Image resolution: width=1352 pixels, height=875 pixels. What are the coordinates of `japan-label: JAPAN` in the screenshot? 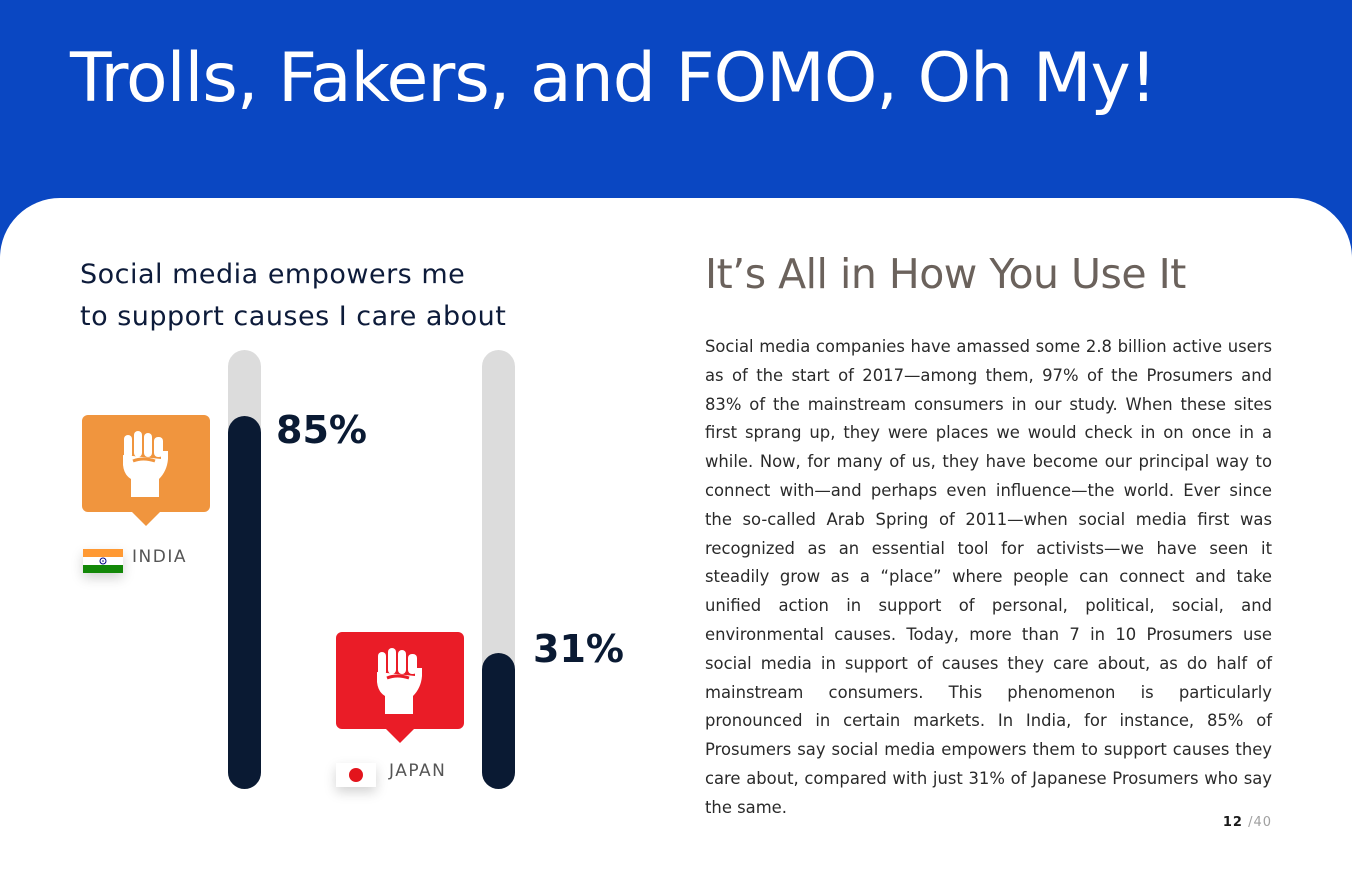 It's located at (418, 771).